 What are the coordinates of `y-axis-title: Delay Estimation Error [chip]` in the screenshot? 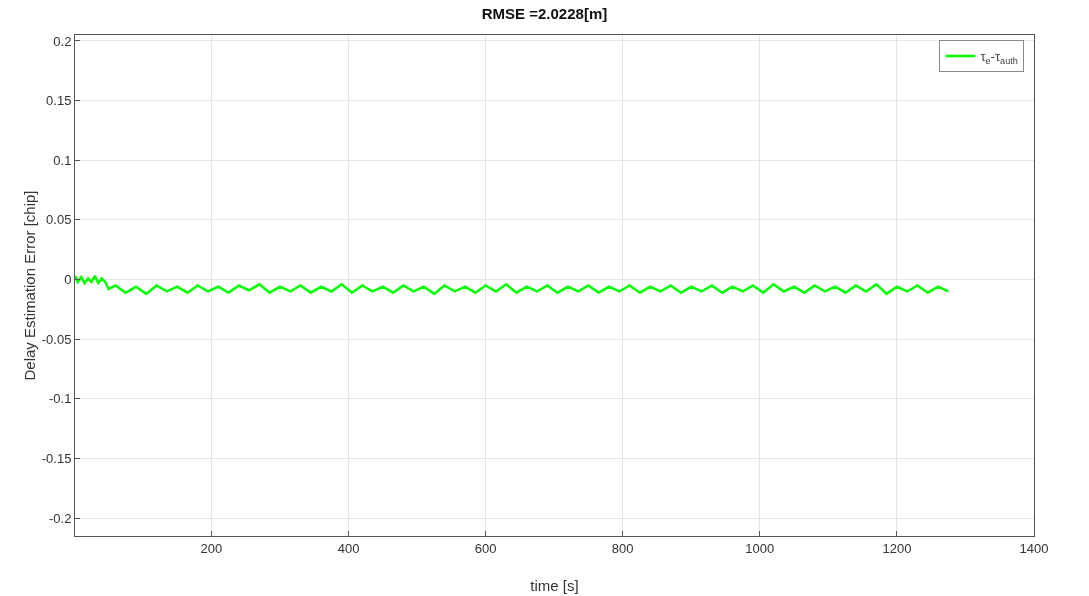 It's located at (29, 285).